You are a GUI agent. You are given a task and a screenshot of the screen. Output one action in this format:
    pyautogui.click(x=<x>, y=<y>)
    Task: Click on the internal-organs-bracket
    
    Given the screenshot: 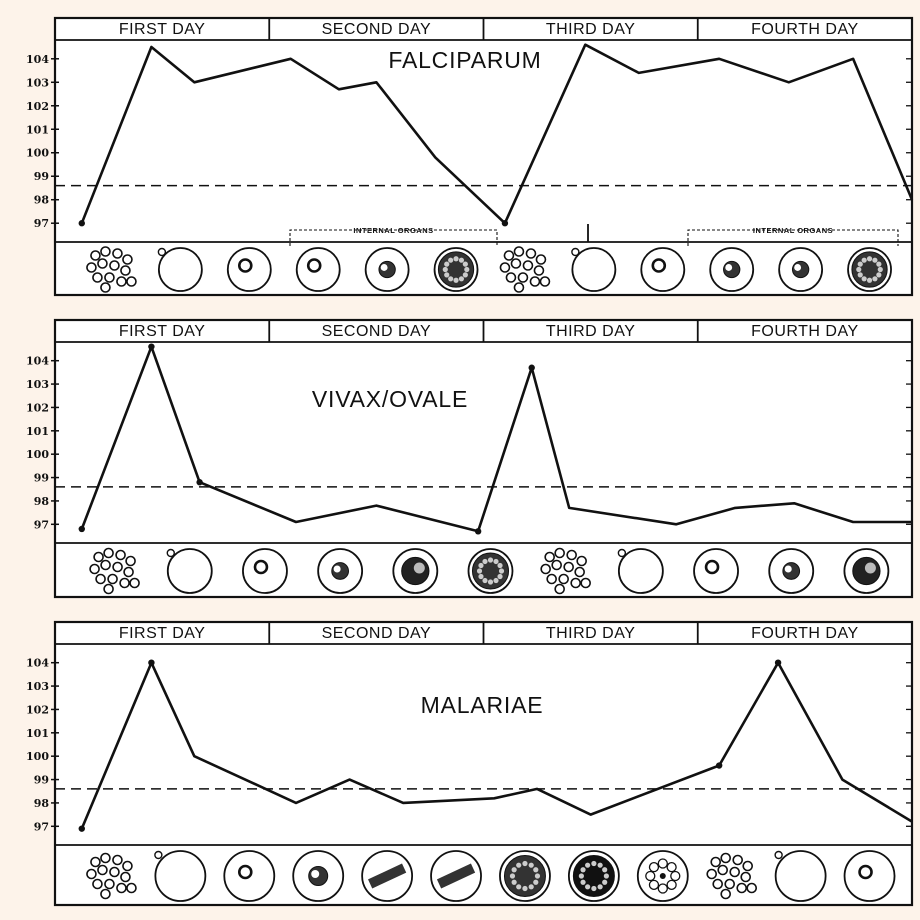 What is the action you would take?
    pyautogui.click(x=393, y=237)
    